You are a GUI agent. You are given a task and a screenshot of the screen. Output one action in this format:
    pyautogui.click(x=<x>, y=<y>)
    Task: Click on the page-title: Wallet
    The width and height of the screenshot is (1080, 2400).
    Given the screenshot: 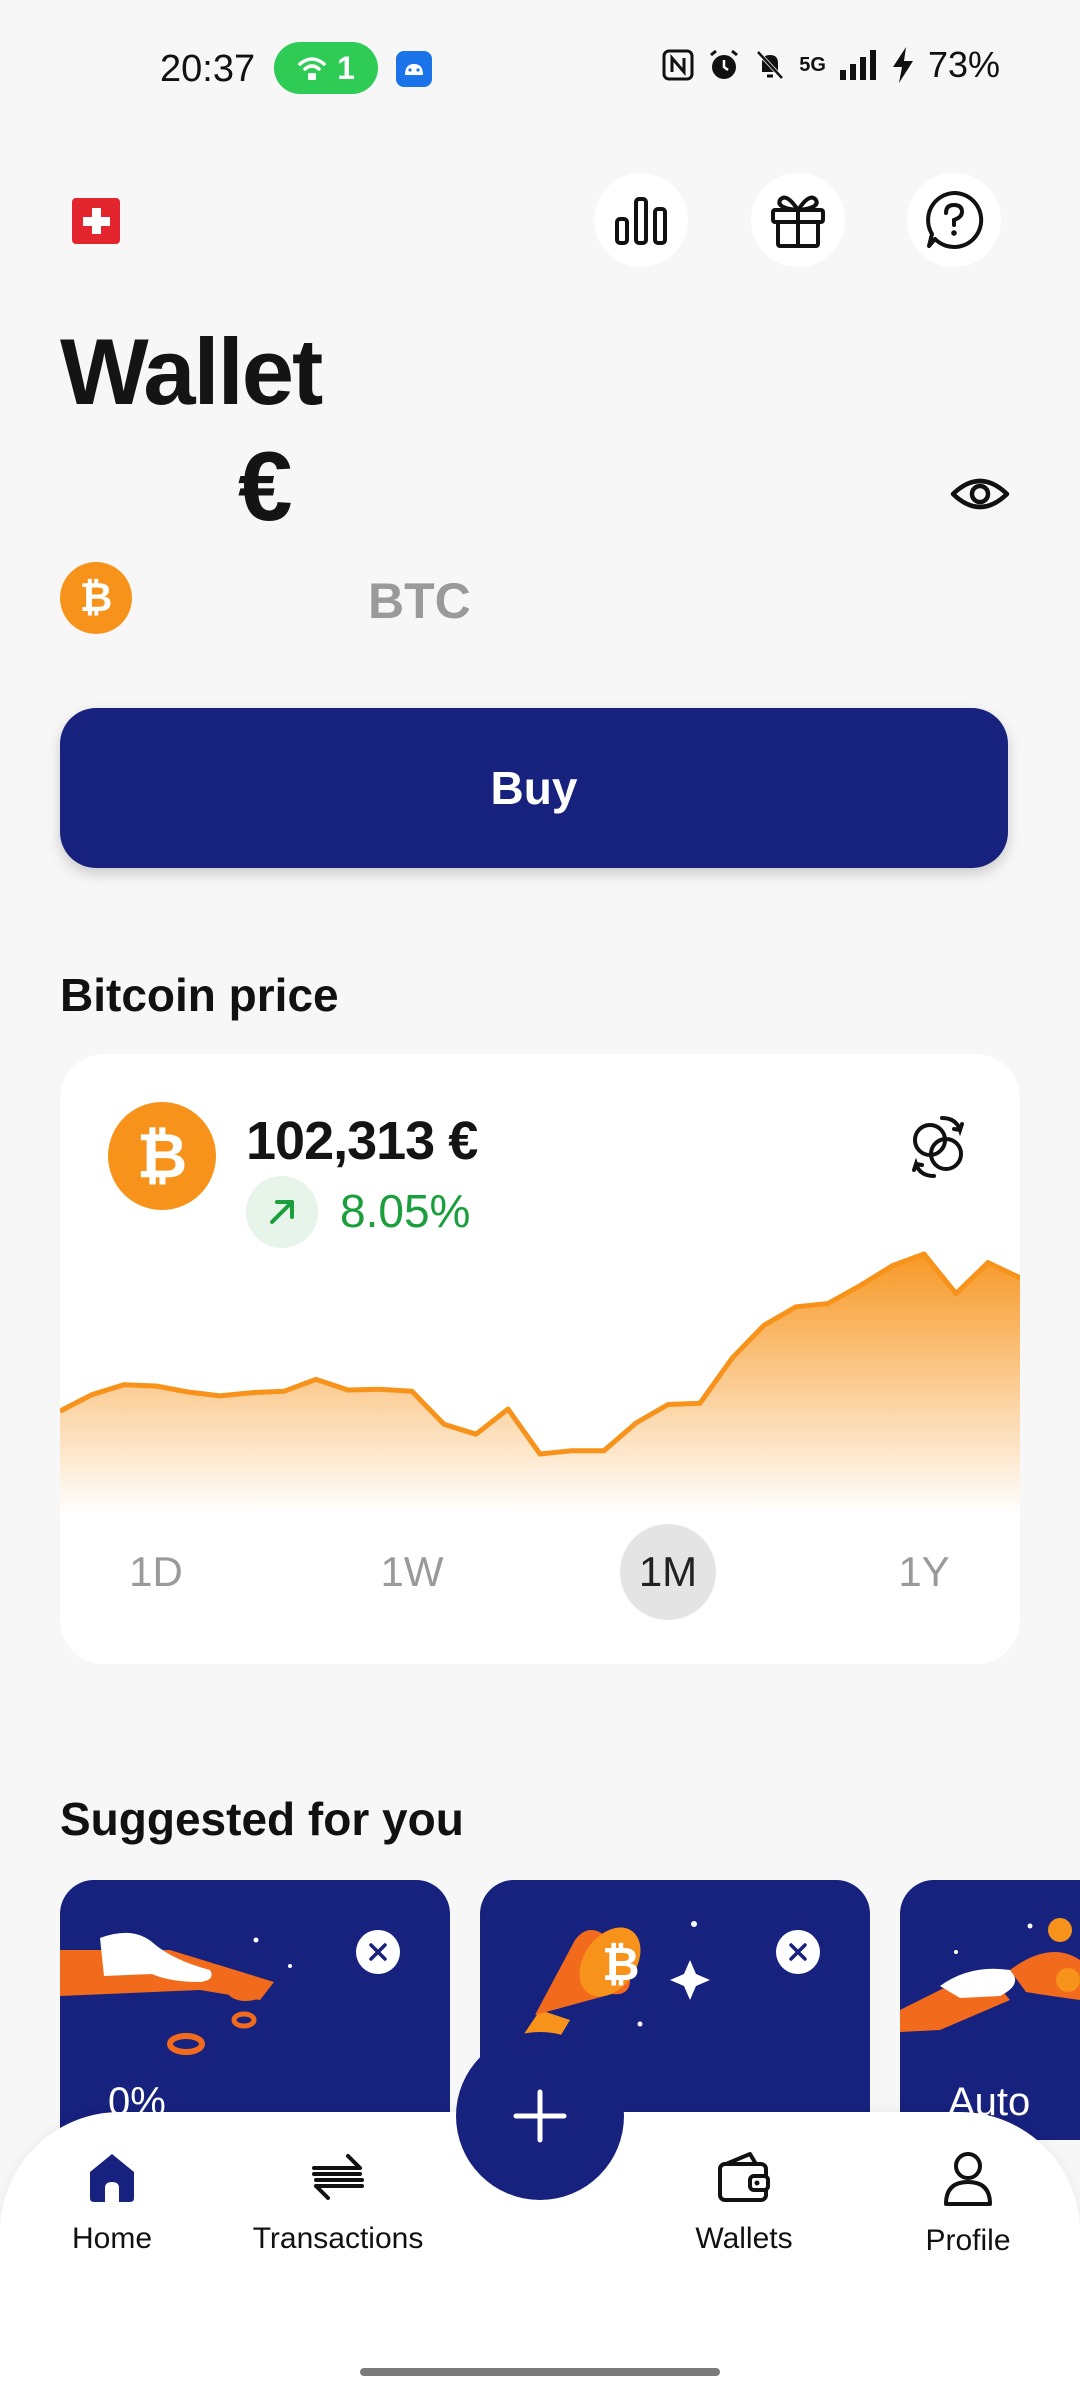 What is the action you would take?
    pyautogui.click(x=191, y=371)
    